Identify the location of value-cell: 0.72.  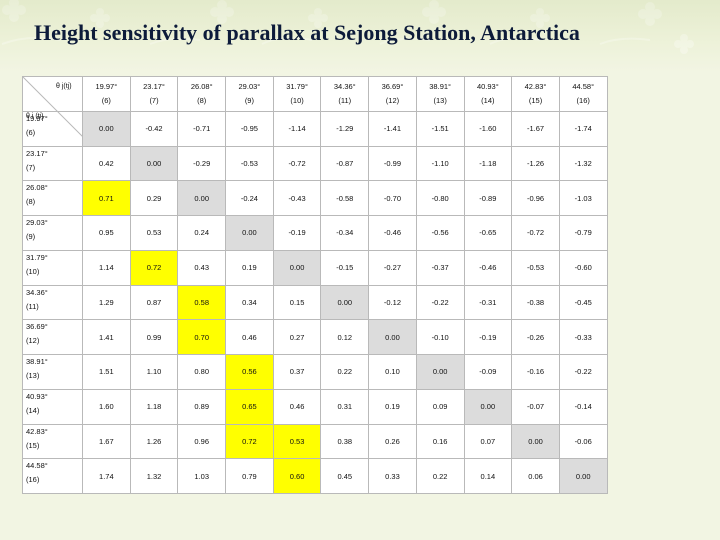
(249, 441).